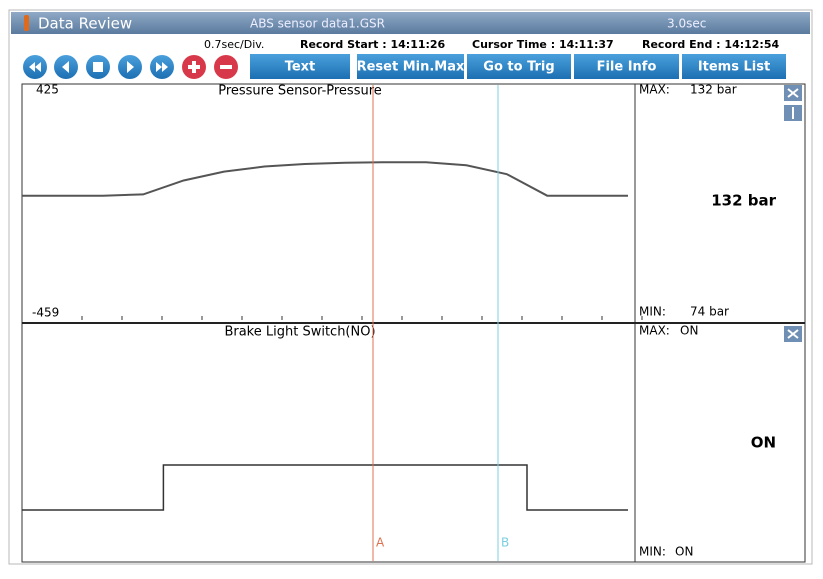 The image size is (823, 579). Describe the element at coordinates (686, 24) in the screenshot. I see `duration: 3.0sec` at that location.